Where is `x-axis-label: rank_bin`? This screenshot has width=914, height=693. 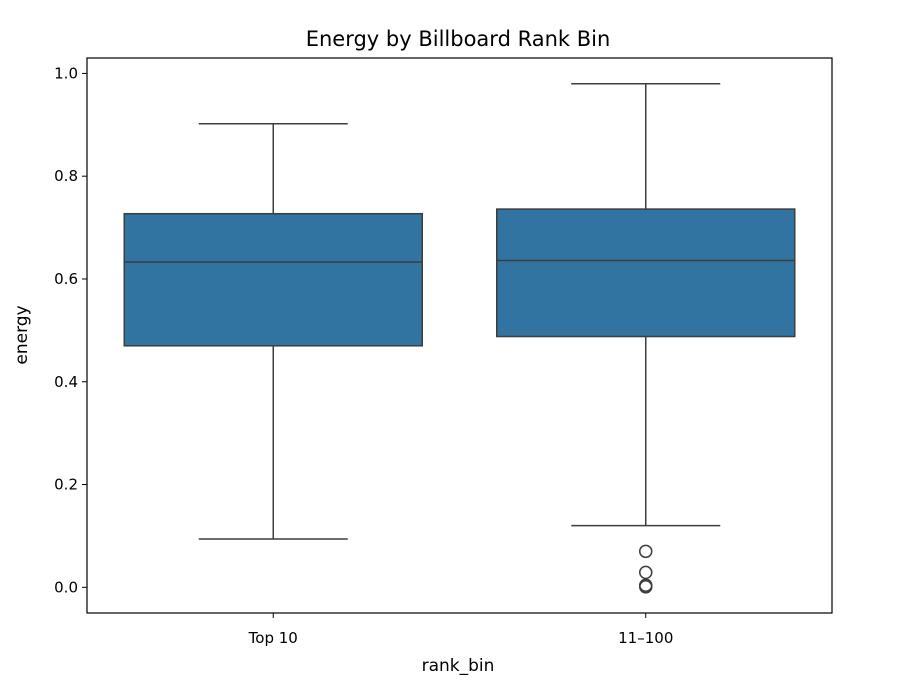 x-axis-label: rank_bin is located at coordinates (458, 666).